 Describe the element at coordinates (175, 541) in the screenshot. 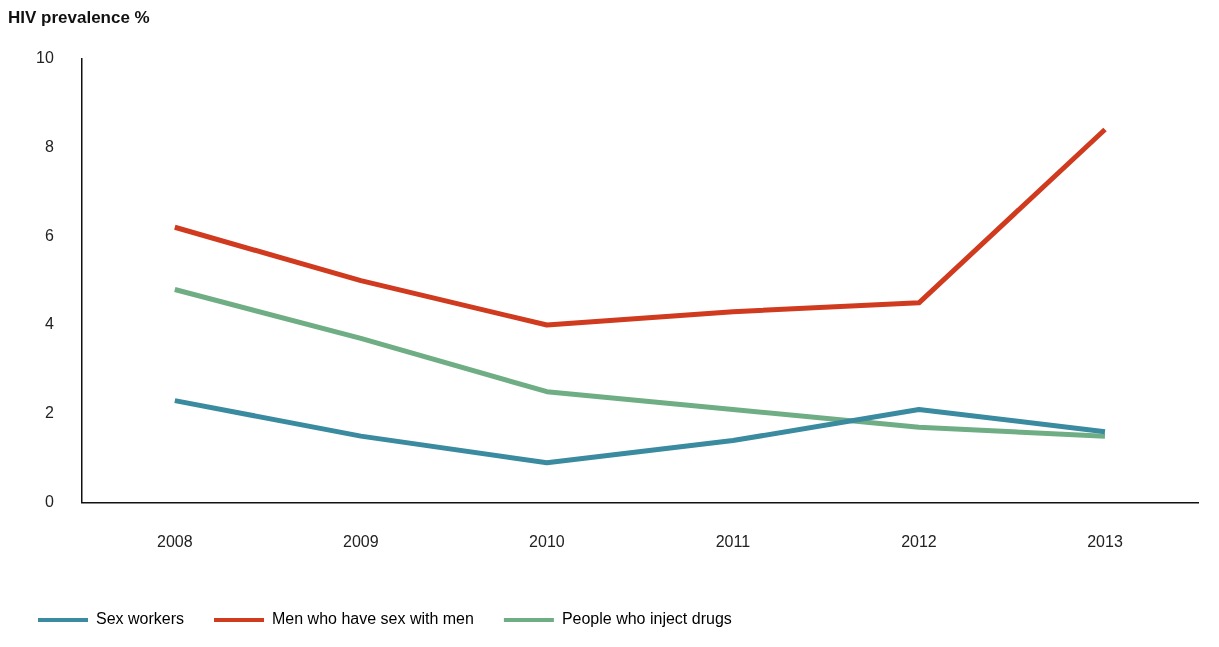

I see `x-tick-label: 2008` at that location.